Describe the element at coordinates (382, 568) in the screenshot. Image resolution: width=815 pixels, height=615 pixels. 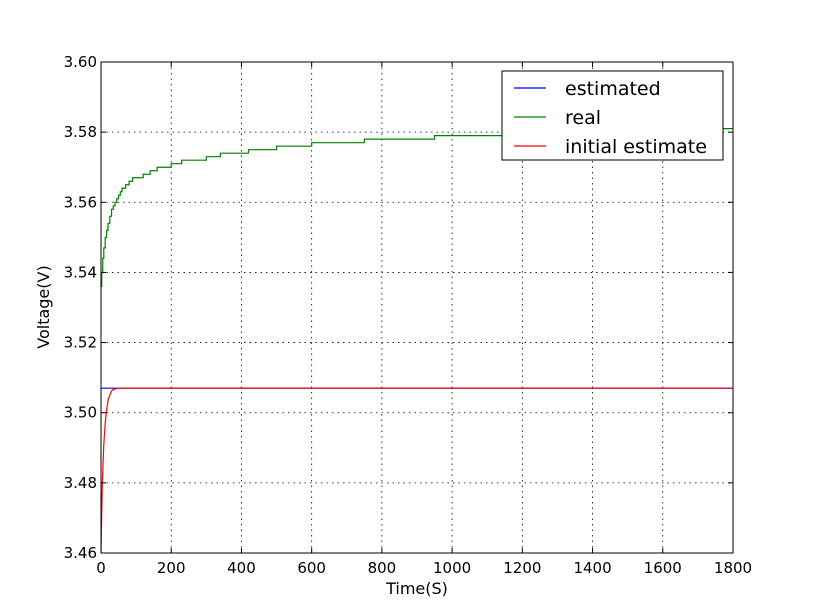
I see `x-tick-label: 800` at that location.